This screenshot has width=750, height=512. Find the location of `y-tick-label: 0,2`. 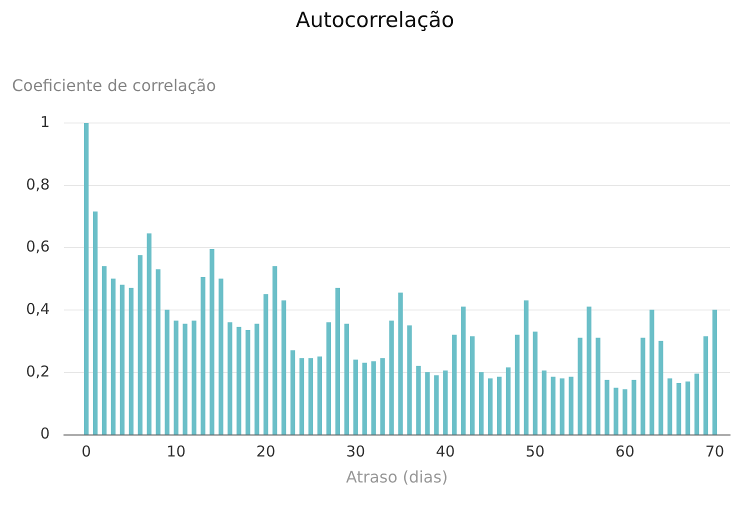

y-tick-label: 0,2 is located at coordinates (38, 371).